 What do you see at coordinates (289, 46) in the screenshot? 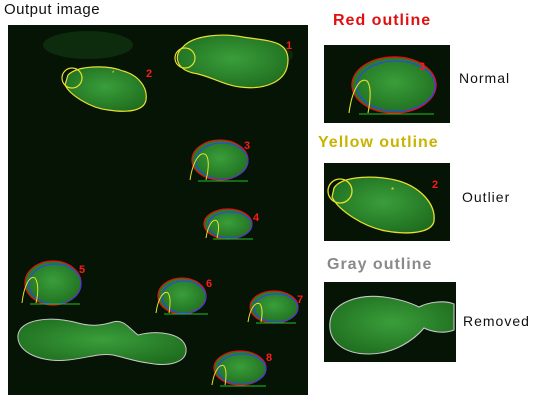
I see `cell-label-1: 1` at bounding box center [289, 46].